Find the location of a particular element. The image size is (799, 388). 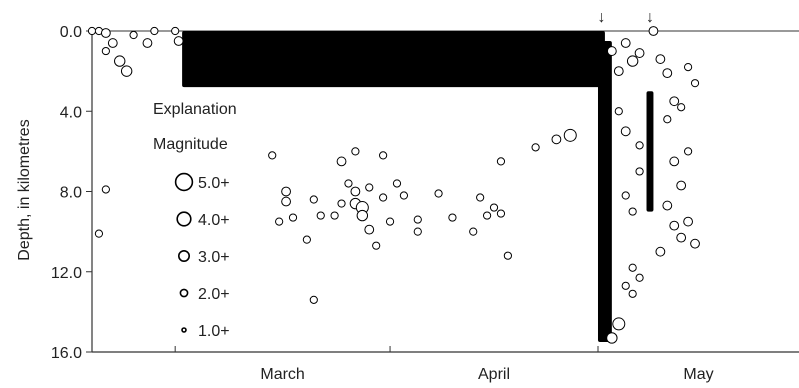

y-tick-label: 16.0 is located at coordinates (66, 353).